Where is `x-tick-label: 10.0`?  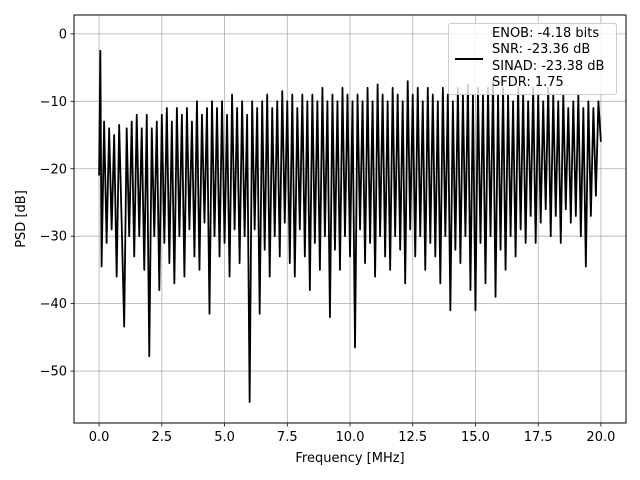
x-tick-label: 10.0 is located at coordinates (350, 437).